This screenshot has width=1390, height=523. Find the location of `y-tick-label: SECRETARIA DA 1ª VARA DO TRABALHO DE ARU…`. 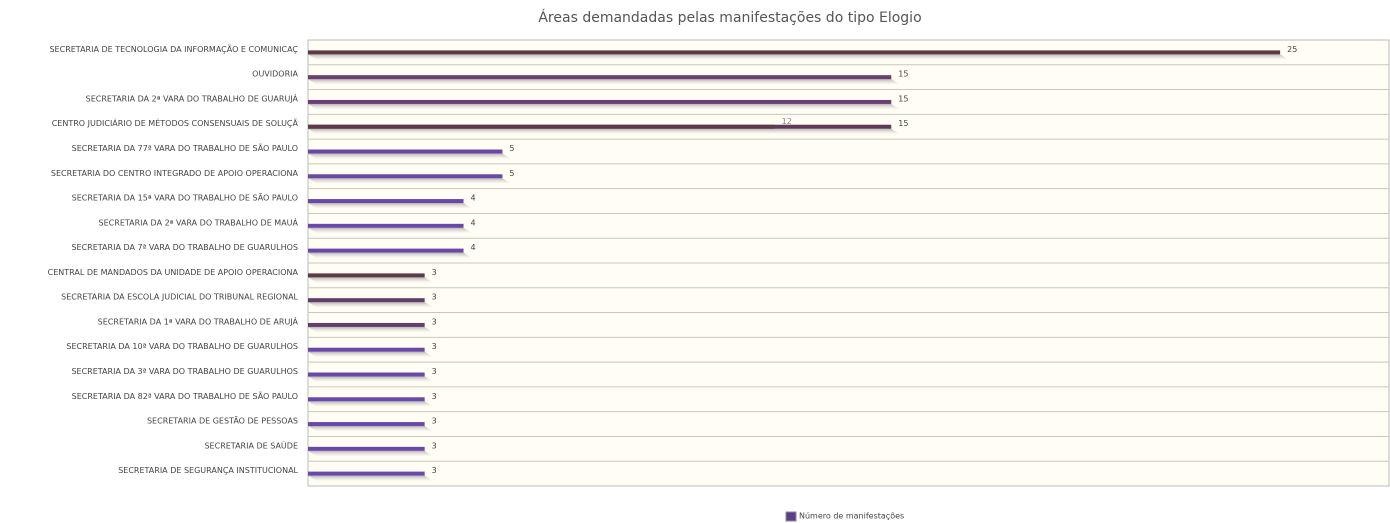

y-tick-label: SECRETARIA DA 1ª VARA DO TRABALHO DE ARU… is located at coordinates (198, 320).